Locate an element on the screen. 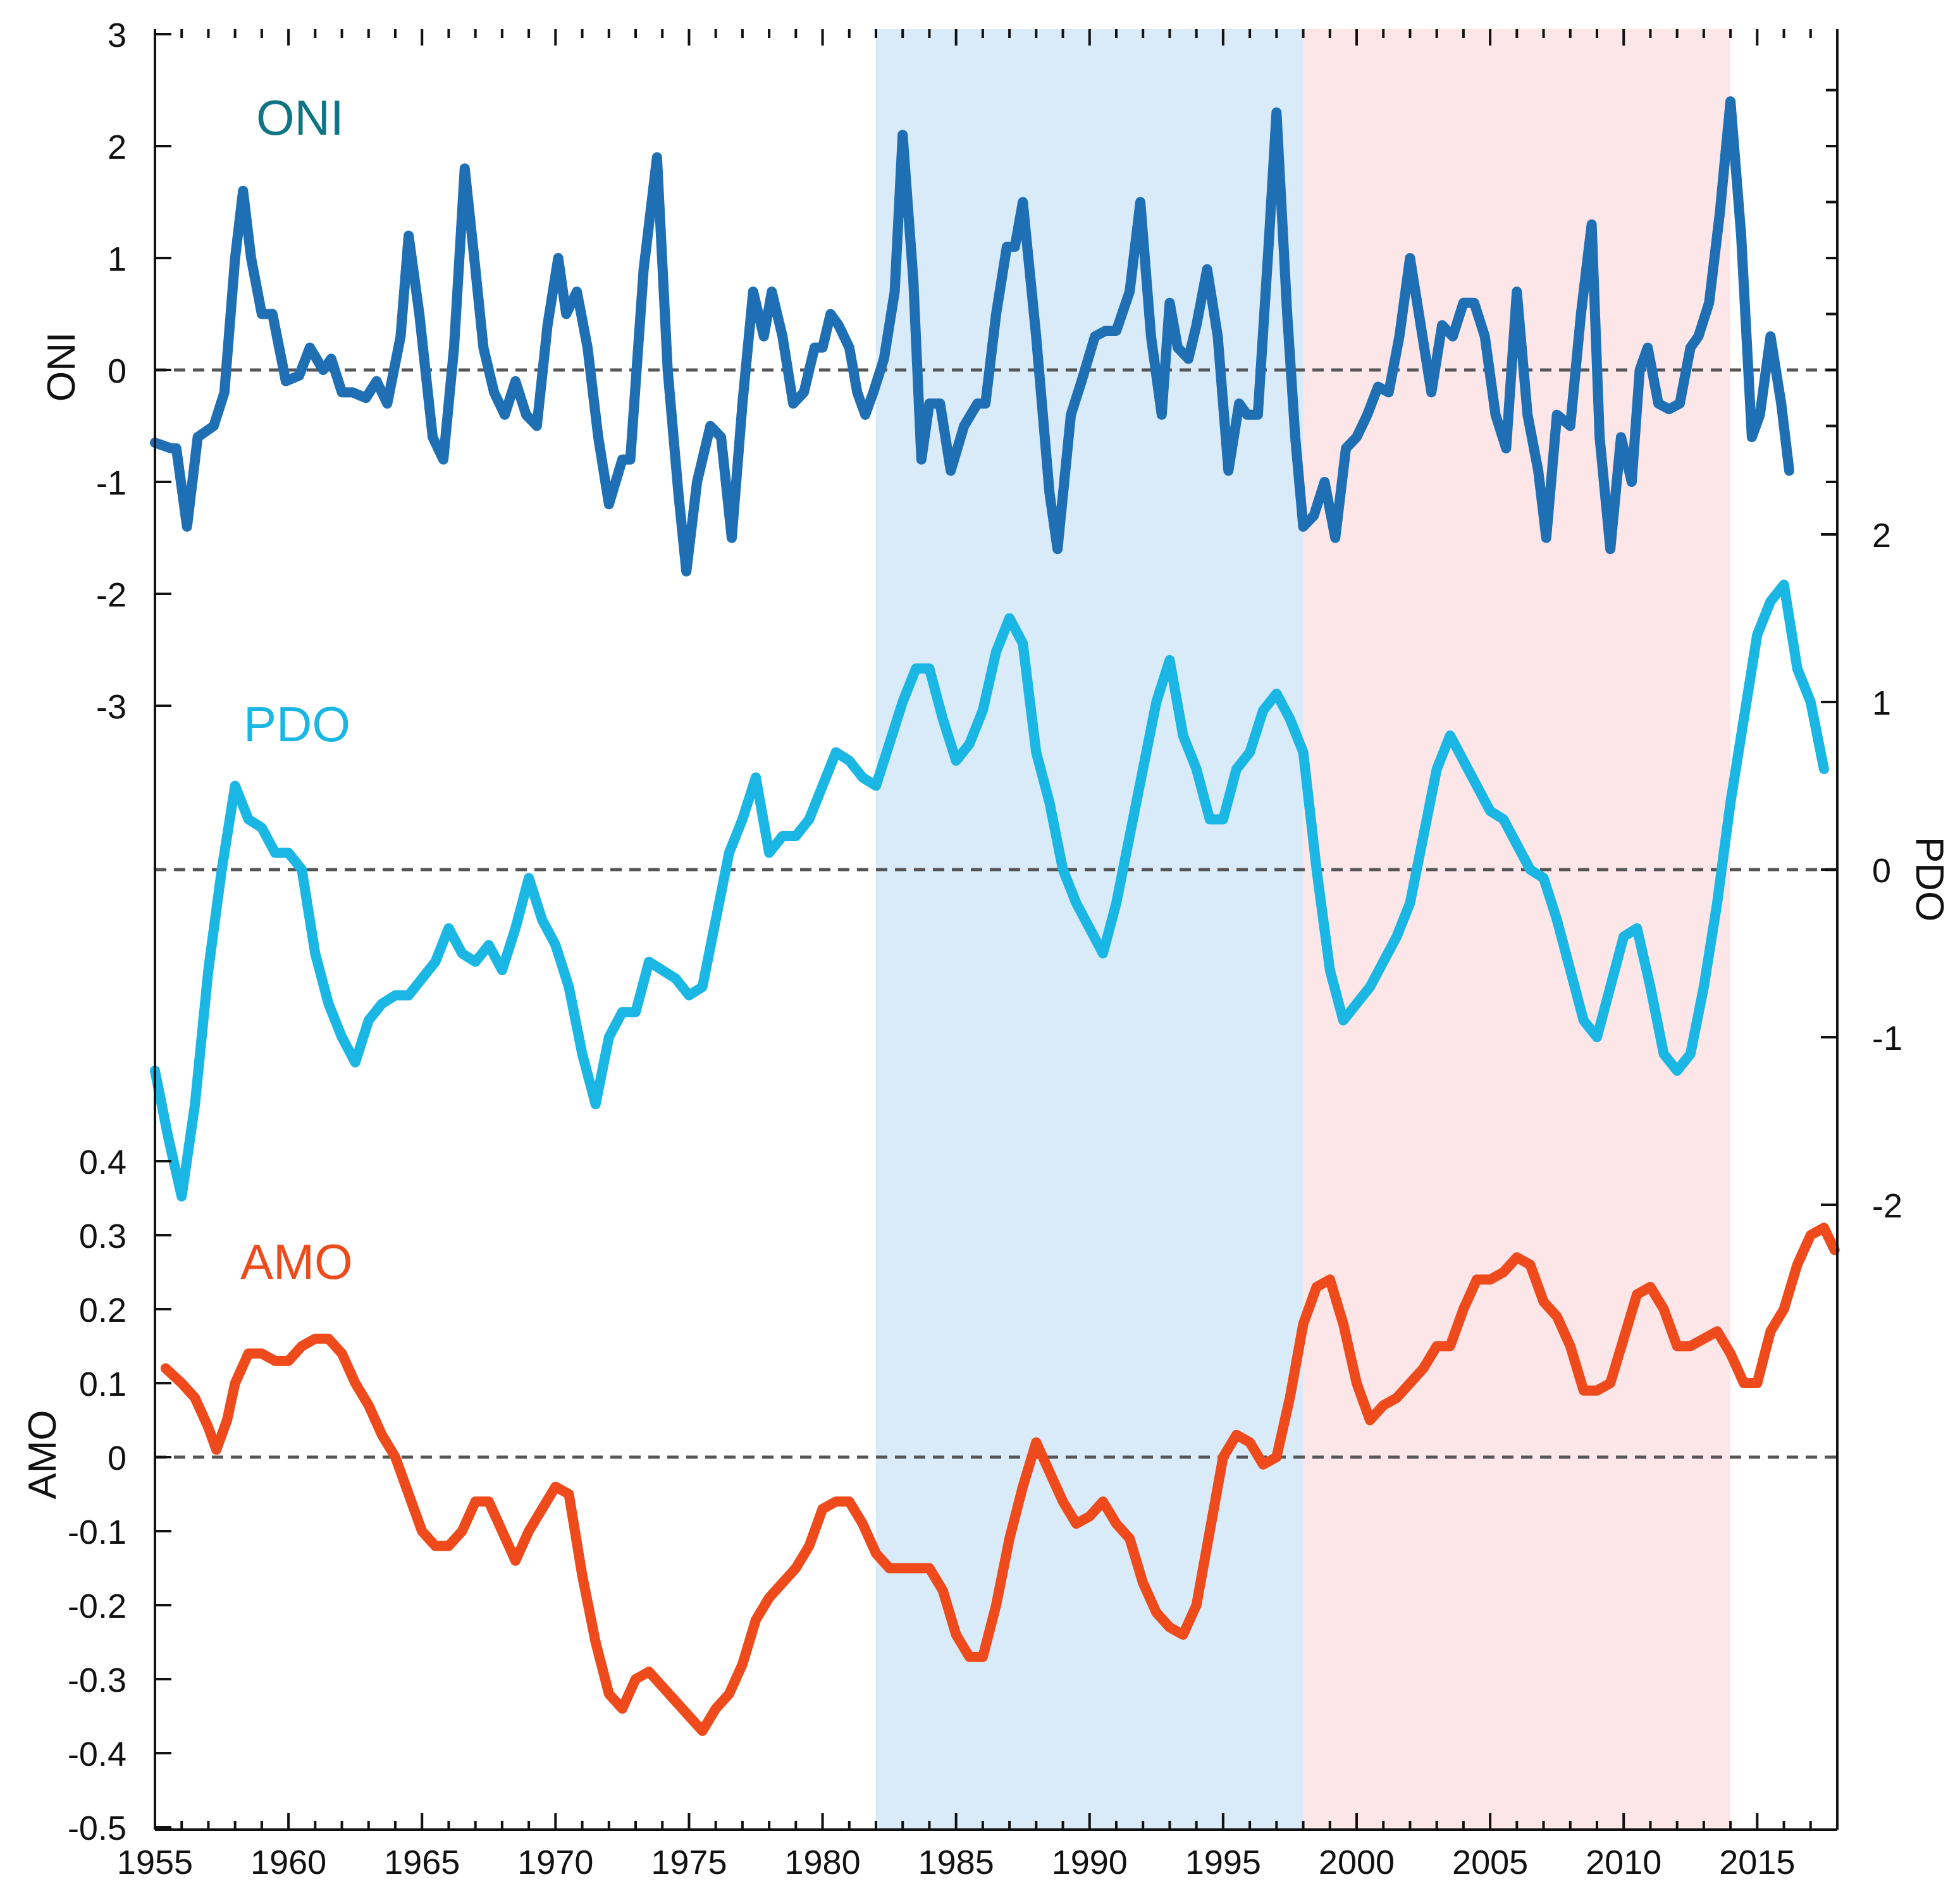 The image size is (1960, 1903). x-tick-label: 2010 is located at coordinates (1623, 1862).